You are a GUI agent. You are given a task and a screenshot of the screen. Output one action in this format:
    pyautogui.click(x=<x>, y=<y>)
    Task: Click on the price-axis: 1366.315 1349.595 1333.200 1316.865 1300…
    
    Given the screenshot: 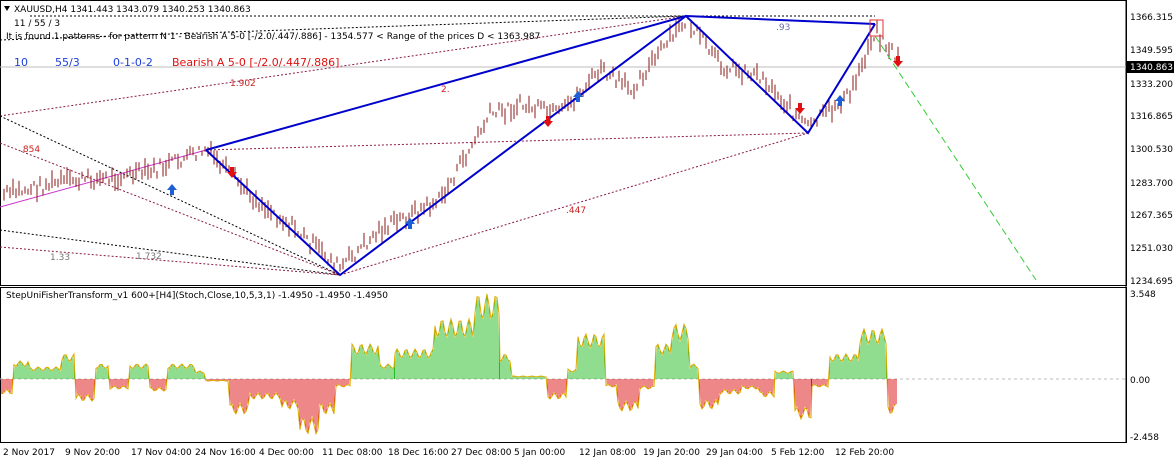 What is the action you would take?
    pyautogui.click(x=1151, y=150)
    